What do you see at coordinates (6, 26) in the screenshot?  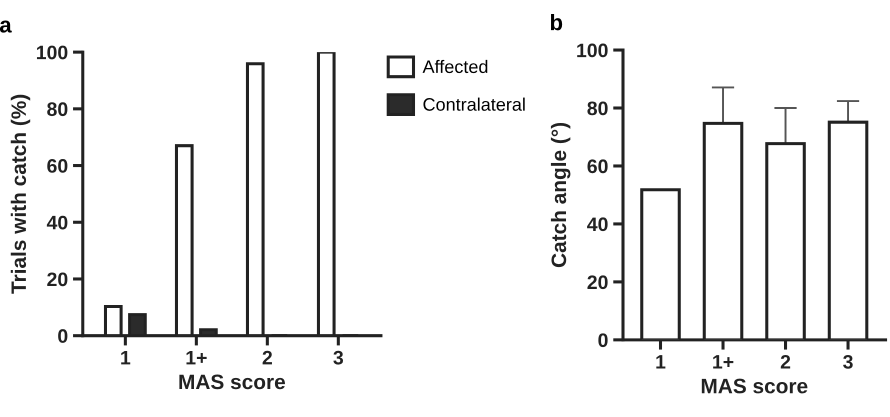 I see `chart-title: a` at bounding box center [6, 26].